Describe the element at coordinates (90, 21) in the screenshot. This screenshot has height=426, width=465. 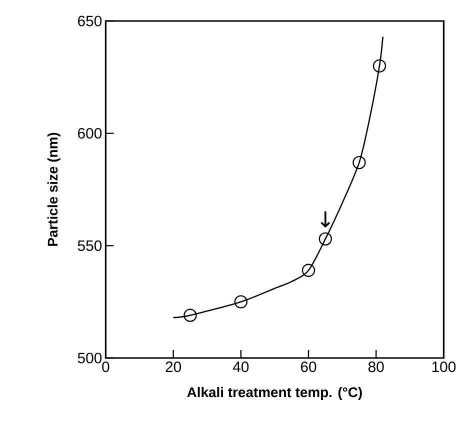
I see `y-tick-label: 650` at that location.